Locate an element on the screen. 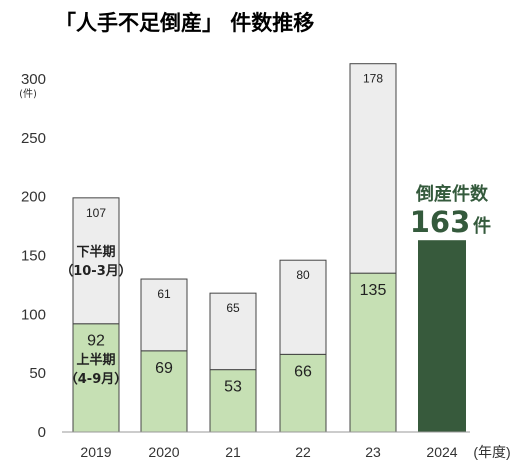  x-tick-label: 22 is located at coordinates (303, 452).